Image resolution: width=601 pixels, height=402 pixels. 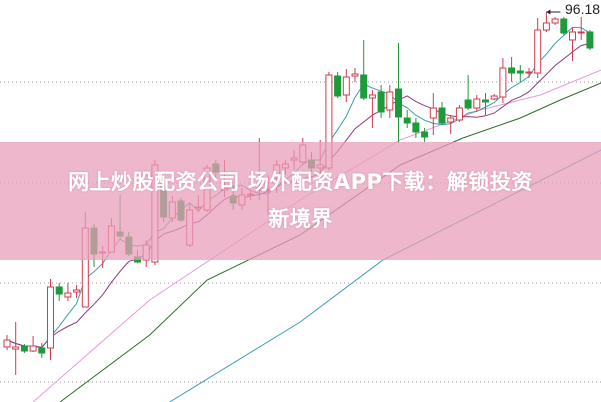 What do you see at coordinates (583, 9) in the screenshot?
I see `peak-price-label: 96.18` at bounding box center [583, 9].